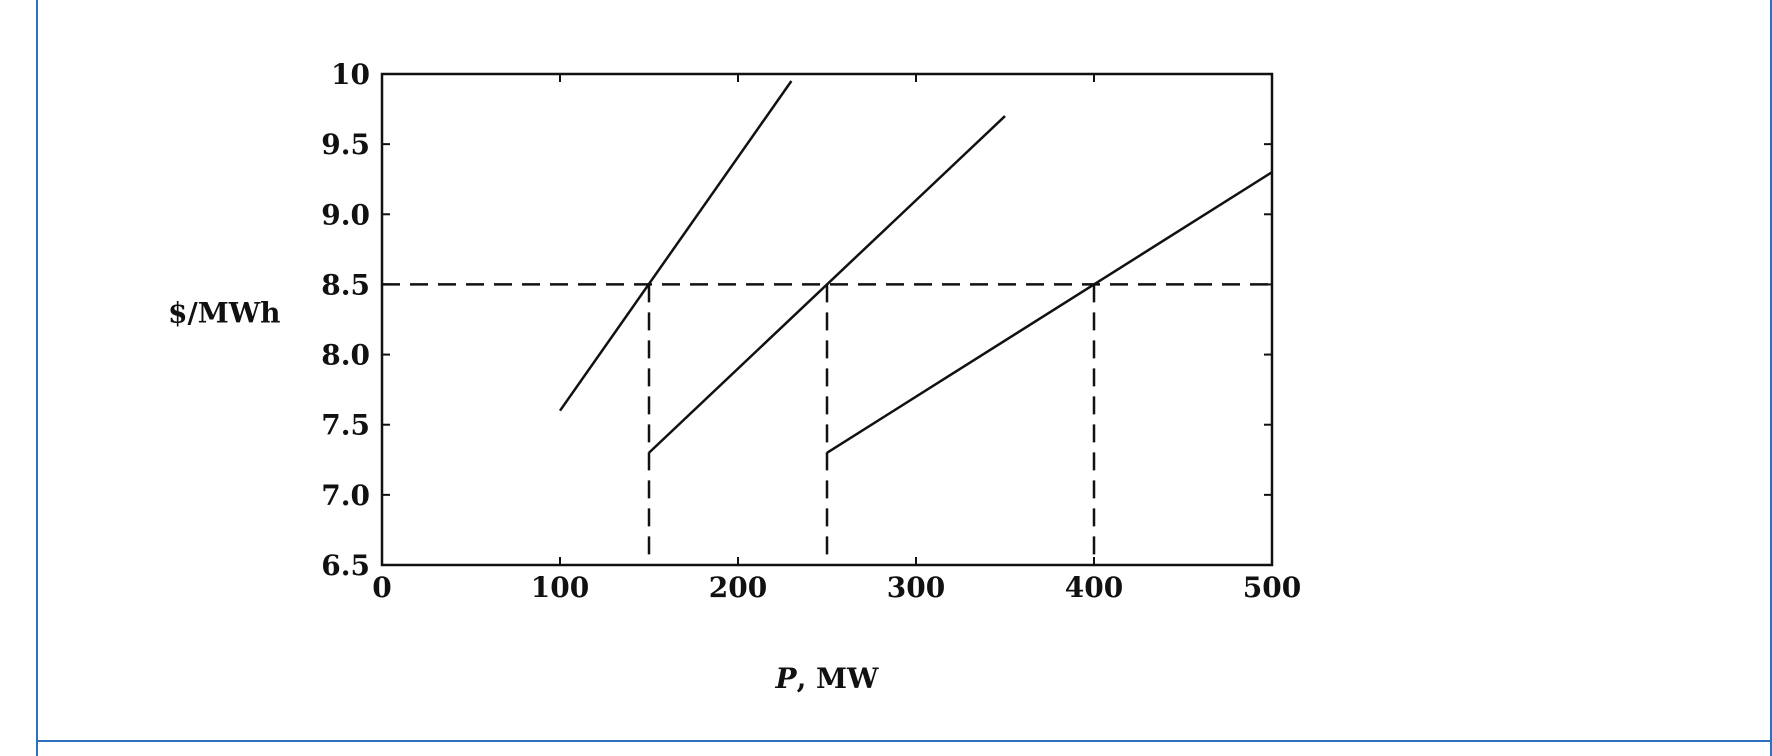 Image resolution: width=1772 pixels, height=756 pixels. Describe the element at coordinates (345, 284) in the screenshot. I see `y-tick-label: 8.5` at that location.